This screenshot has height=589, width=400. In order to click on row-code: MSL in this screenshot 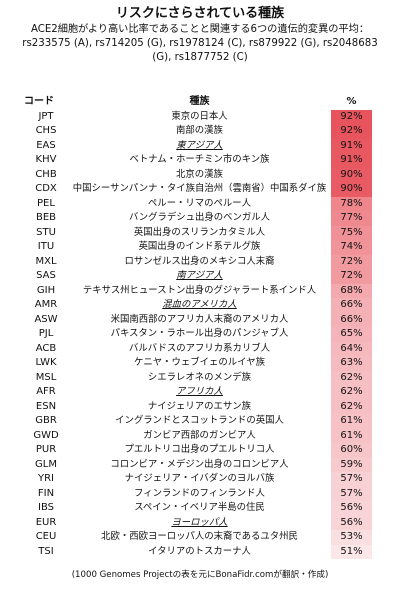, I will do `click(46, 377)`.